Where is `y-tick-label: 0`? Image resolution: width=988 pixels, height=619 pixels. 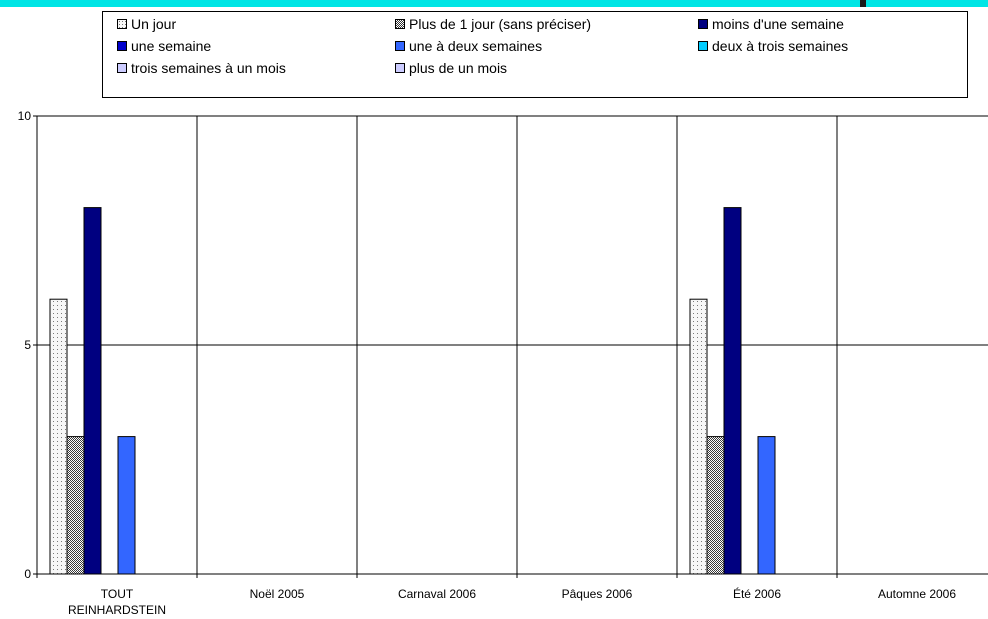 y-tick-label: 0 is located at coordinates (27, 574).